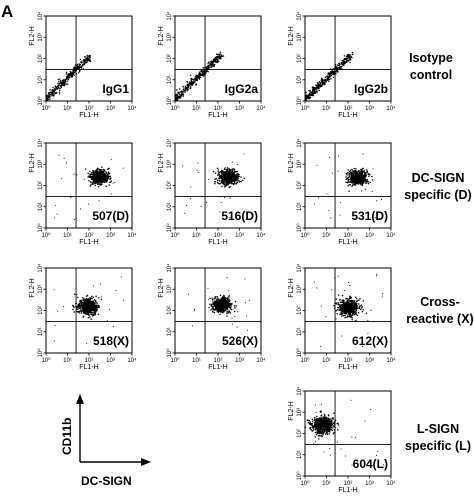 This screenshot has width=474, height=501. I want to click on y-tick-label: 10³, so click(300, 164).